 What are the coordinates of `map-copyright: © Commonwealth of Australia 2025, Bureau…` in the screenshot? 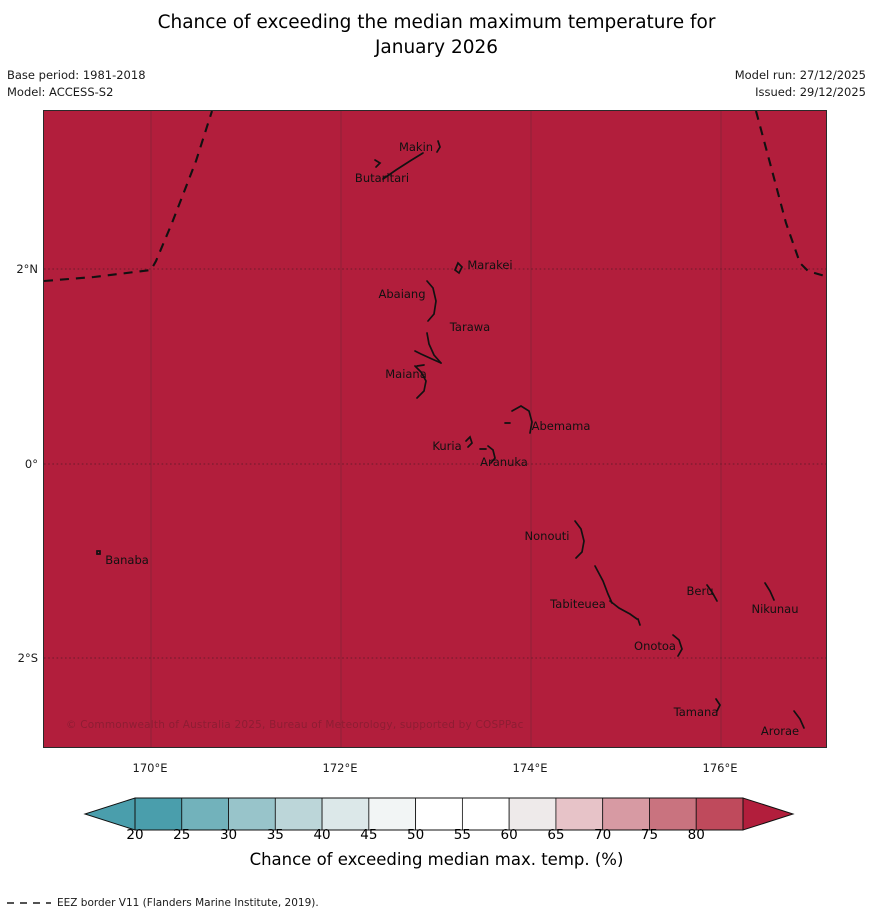 It's located at (295, 725).